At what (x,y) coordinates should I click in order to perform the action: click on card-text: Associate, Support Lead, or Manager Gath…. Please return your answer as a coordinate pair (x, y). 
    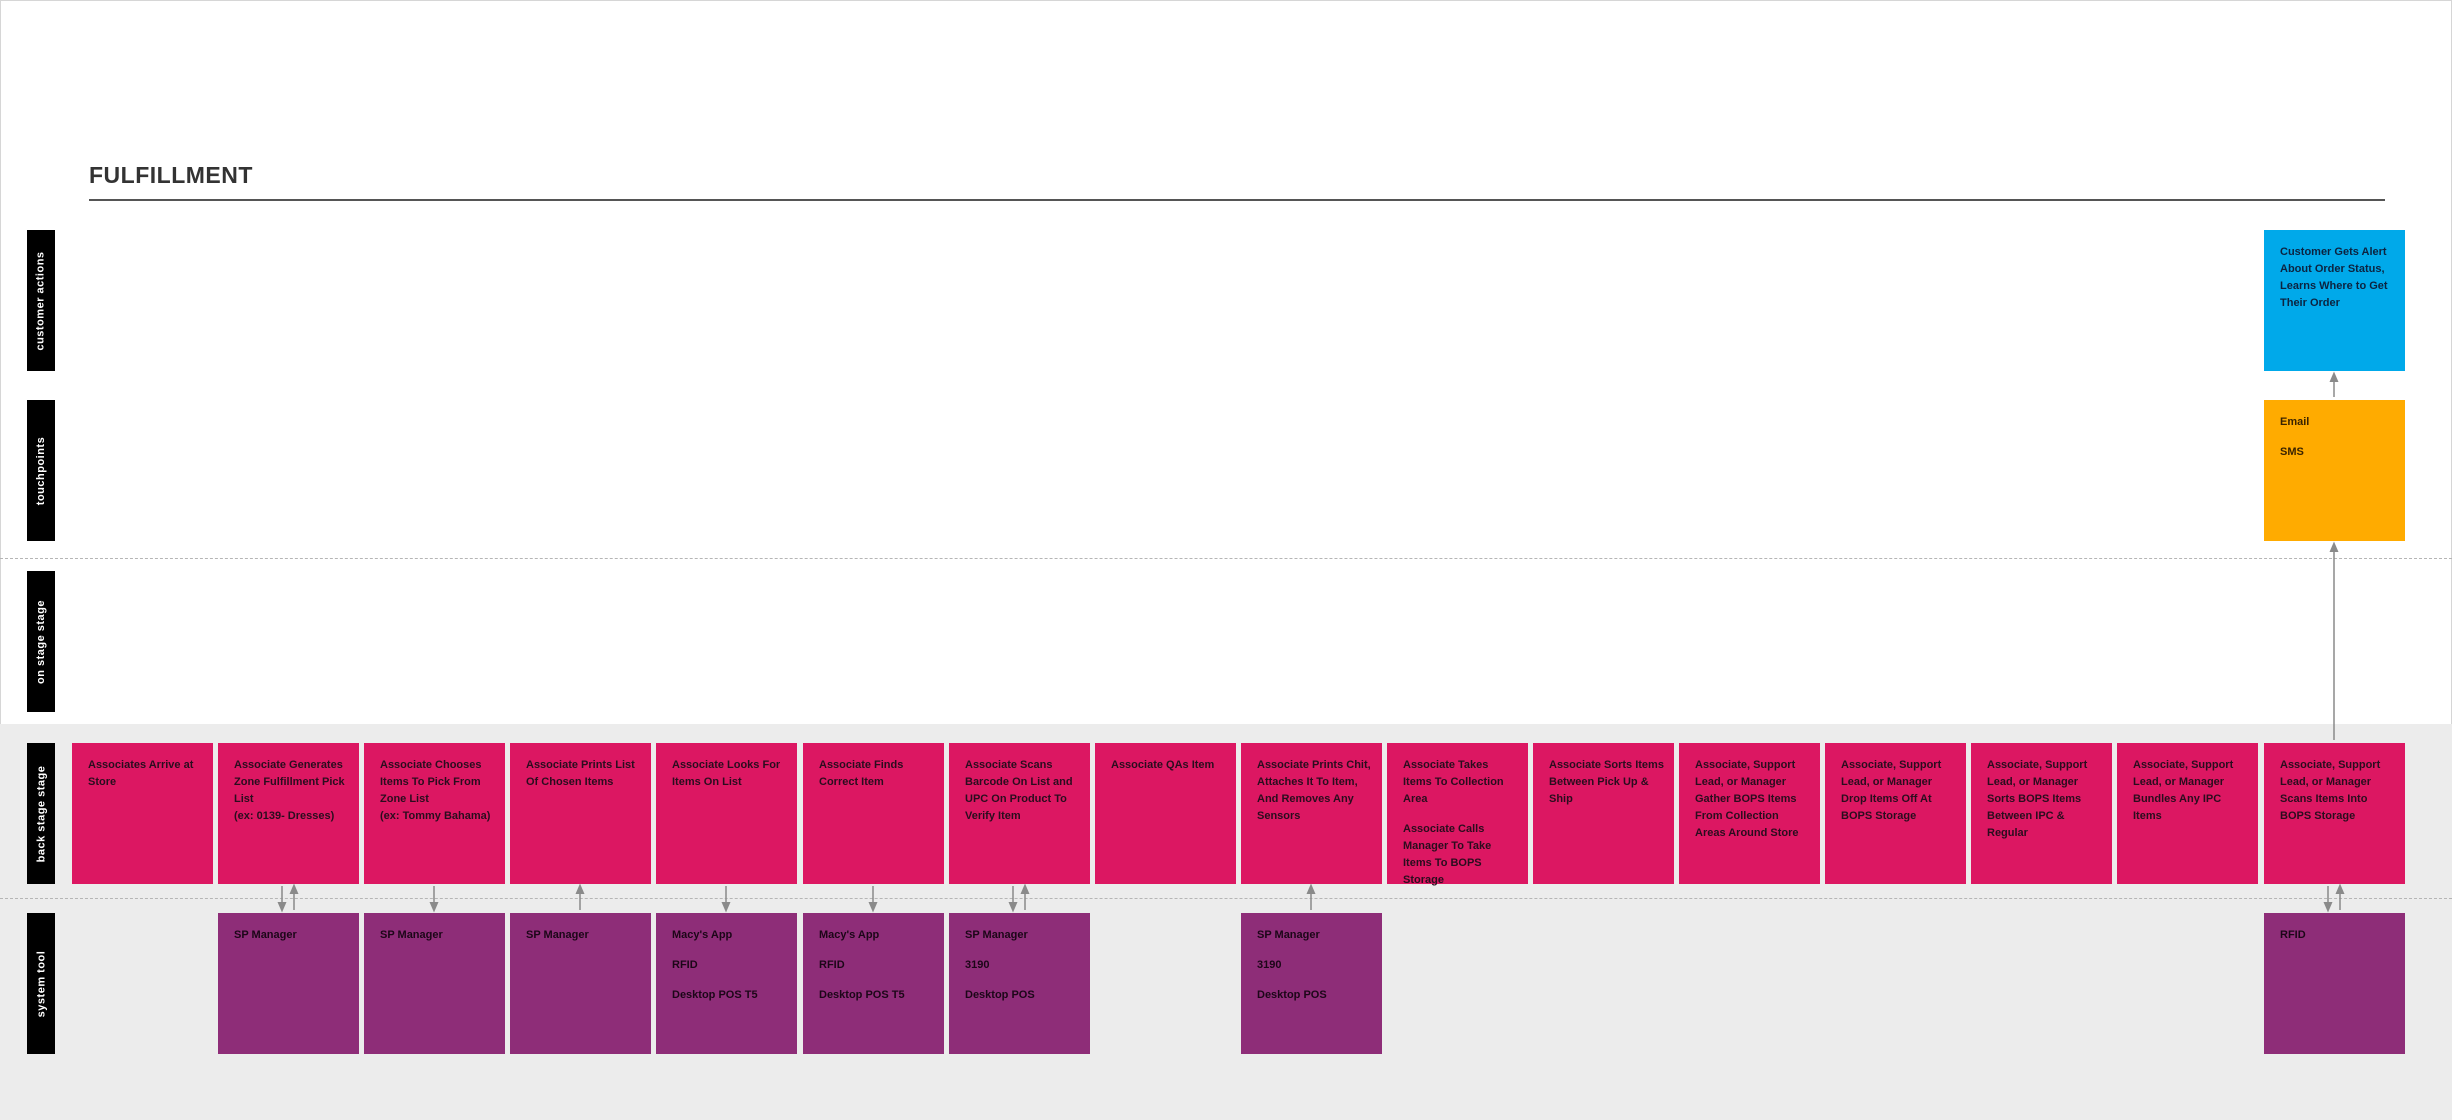
    Looking at the image, I should click on (1747, 799).